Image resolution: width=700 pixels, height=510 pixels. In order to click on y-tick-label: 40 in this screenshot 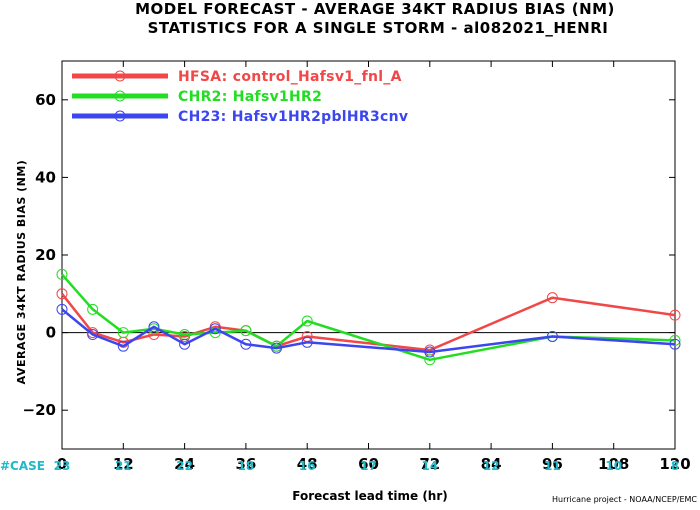, I will do `click(45, 177)`.